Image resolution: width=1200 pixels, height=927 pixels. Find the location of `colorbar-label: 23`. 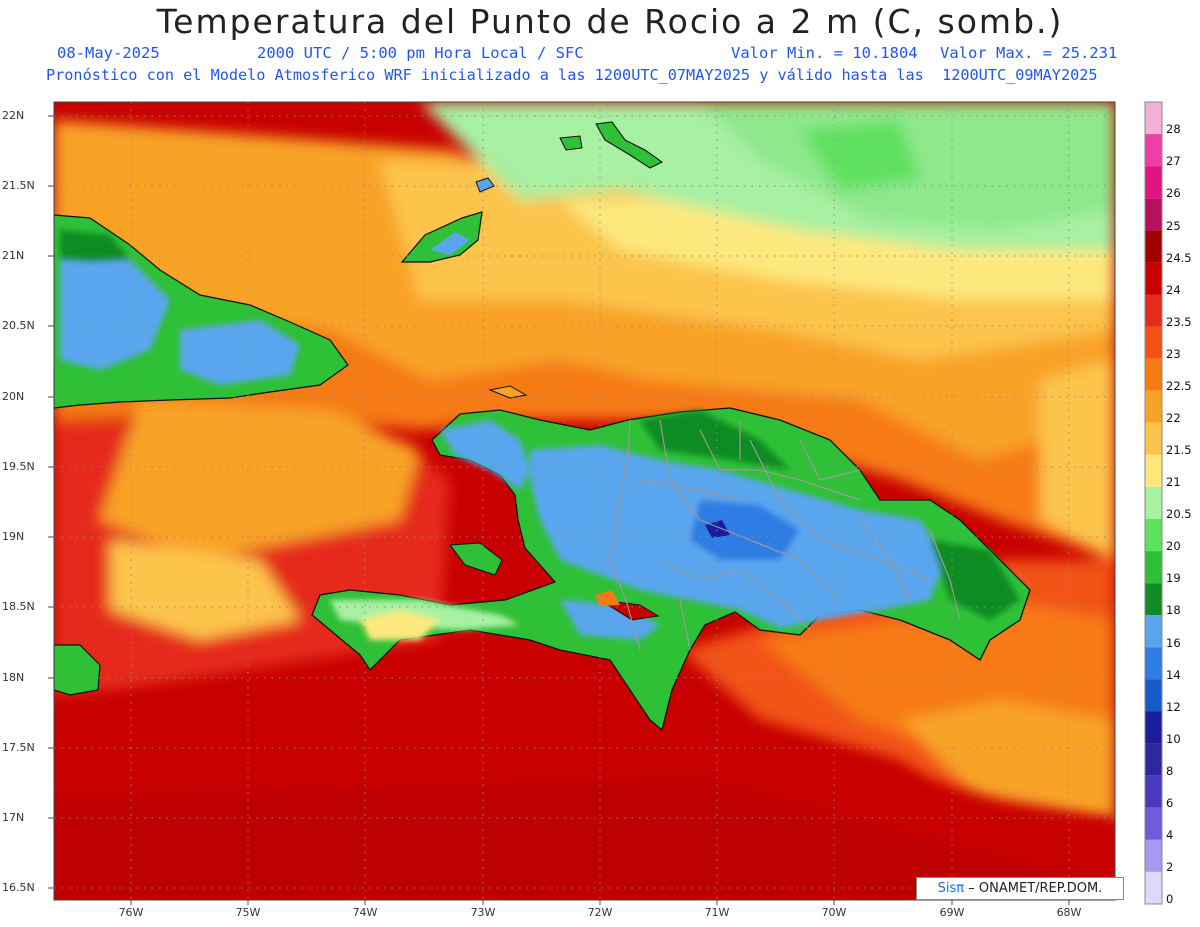

colorbar-label: 23 is located at coordinates (1173, 353).